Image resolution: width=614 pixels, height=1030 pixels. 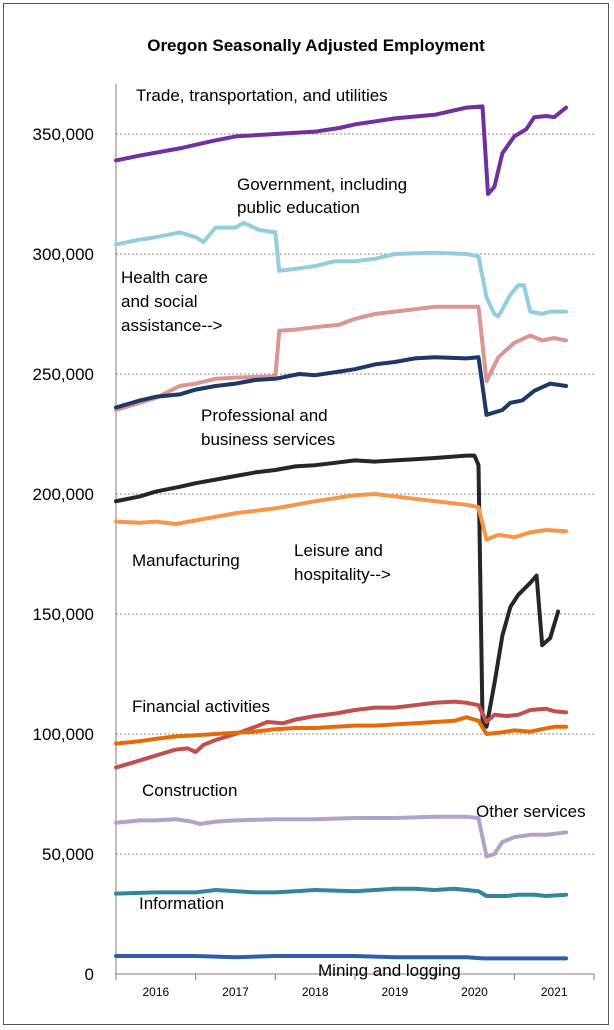 What do you see at coordinates (189, 790) in the screenshot?
I see `series-label: Construction` at bounding box center [189, 790].